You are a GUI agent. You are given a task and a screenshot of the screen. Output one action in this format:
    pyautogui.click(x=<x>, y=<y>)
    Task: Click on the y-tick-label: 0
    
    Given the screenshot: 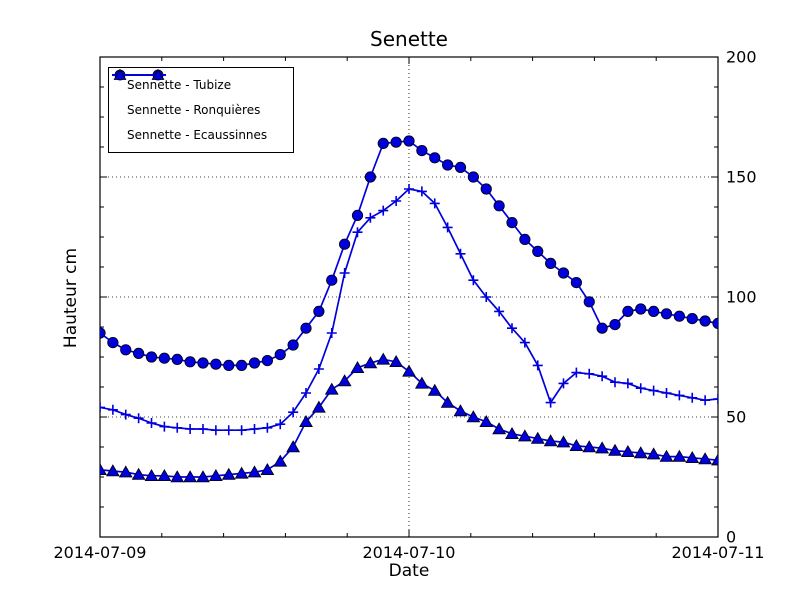 What is the action you would take?
    pyautogui.click(x=731, y=537)
    